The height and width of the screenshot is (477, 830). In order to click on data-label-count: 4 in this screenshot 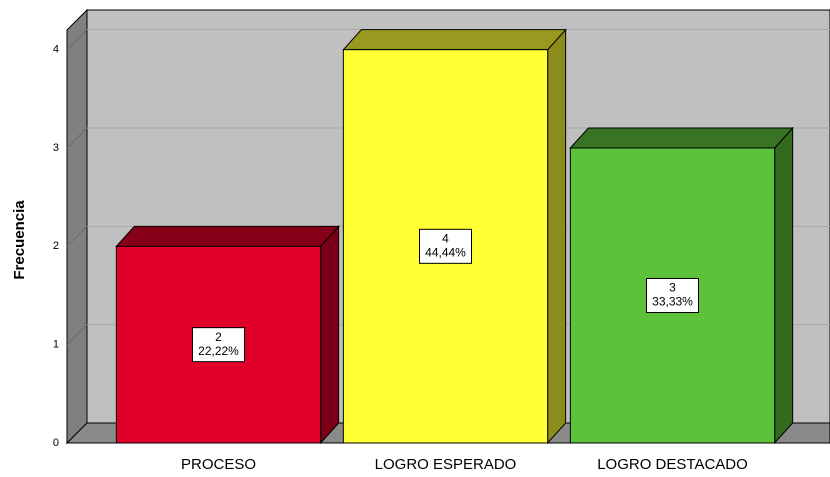, I will do `click(445, 239)`.